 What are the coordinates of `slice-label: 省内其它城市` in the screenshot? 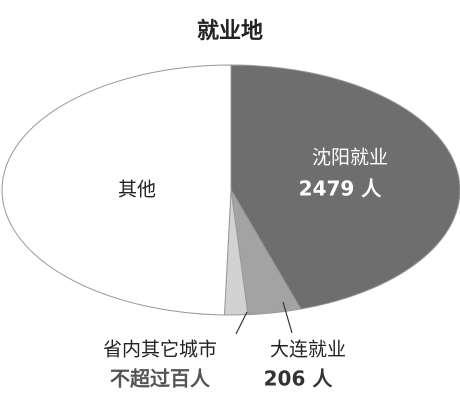 It's located at (160, 350).